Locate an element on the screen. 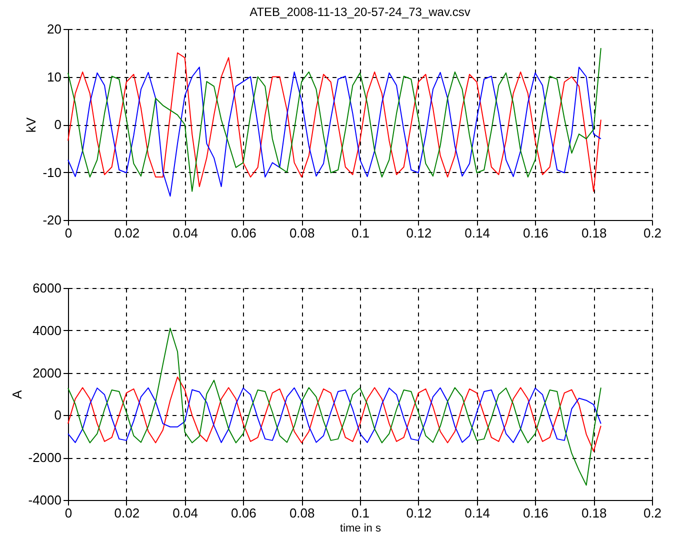 Image resolution: width=688 pixels, height=546 pixels. y-axis-title: A is located at coordinates (16, 394).